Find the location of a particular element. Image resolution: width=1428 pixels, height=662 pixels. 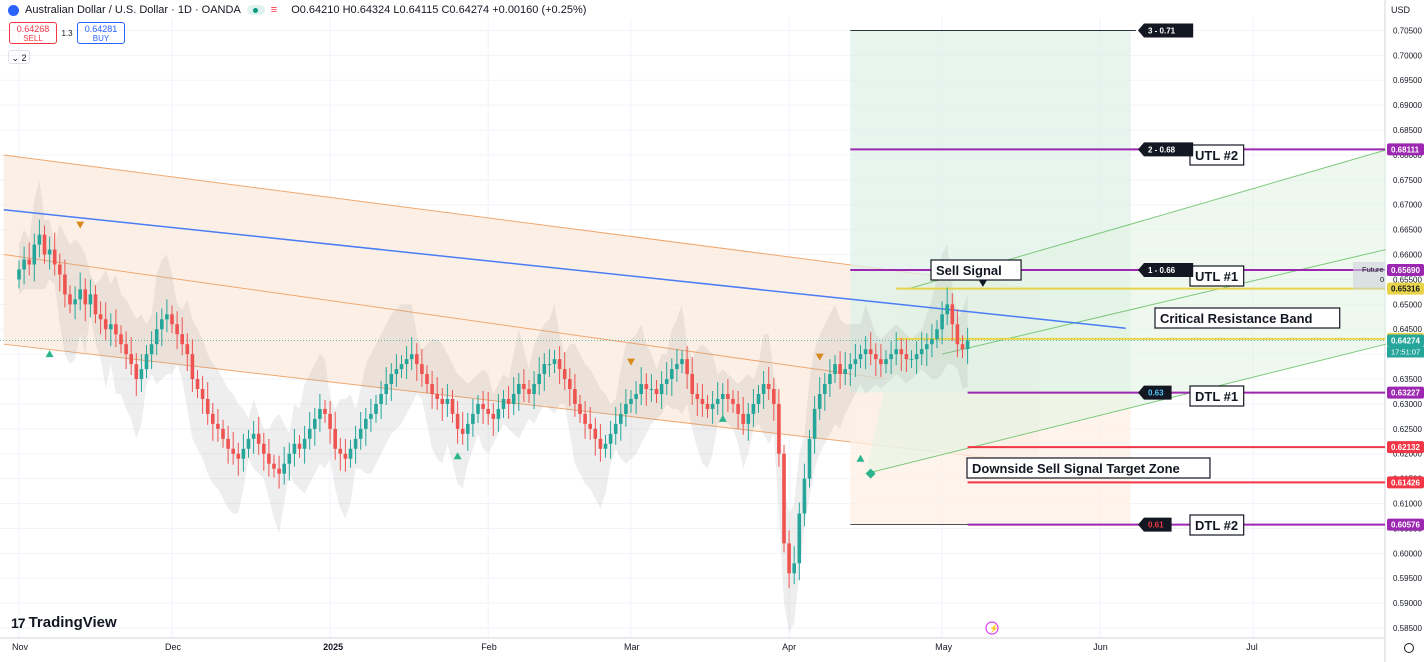

countdown-text: 17:51:07 is located at coordinates (1405, 351).